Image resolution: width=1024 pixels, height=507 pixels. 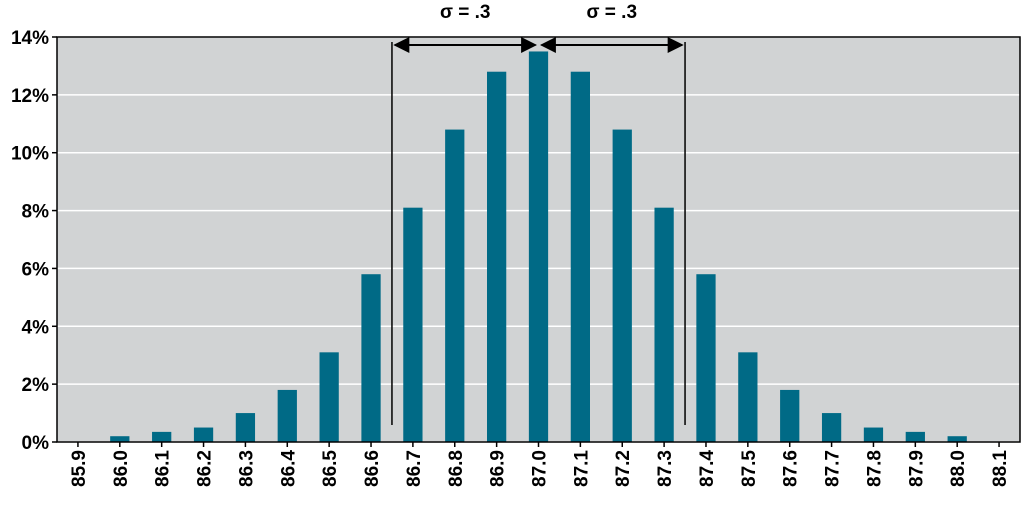 I want to click on x-tick-label: 87.6, so click(x=791, y=468).